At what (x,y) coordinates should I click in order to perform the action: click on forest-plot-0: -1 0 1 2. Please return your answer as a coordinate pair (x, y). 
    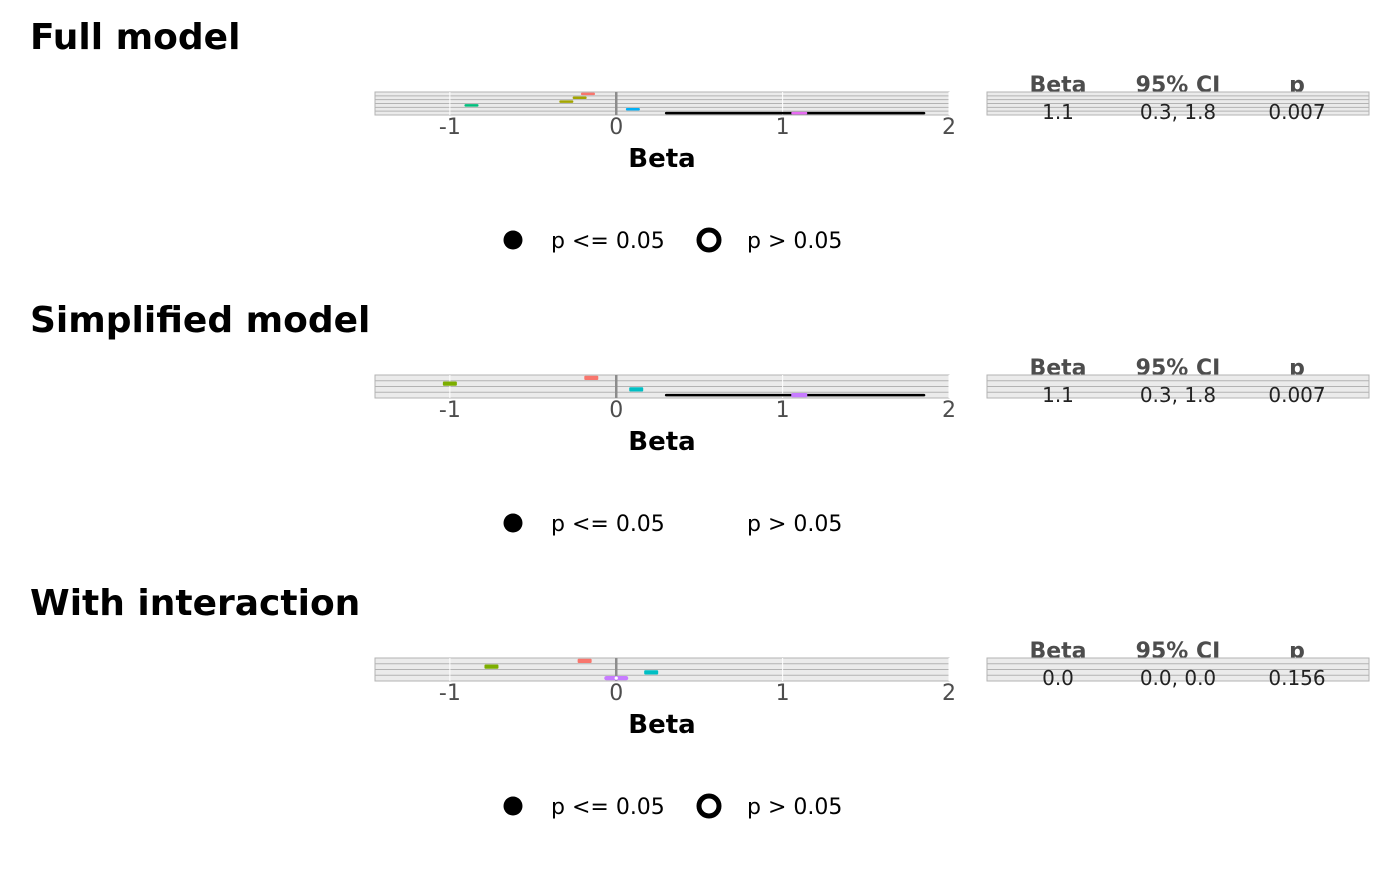
    Looking at the image, I should click on (665, 172).